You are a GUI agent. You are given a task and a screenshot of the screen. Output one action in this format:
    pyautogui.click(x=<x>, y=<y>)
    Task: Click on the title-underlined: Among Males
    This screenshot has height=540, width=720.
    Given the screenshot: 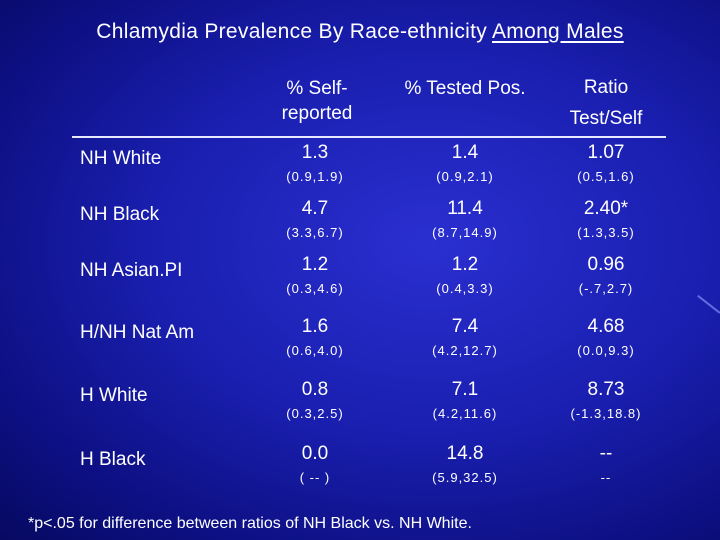 What is the action you would take?
    pyautogui.click(x=558, y=31)
    